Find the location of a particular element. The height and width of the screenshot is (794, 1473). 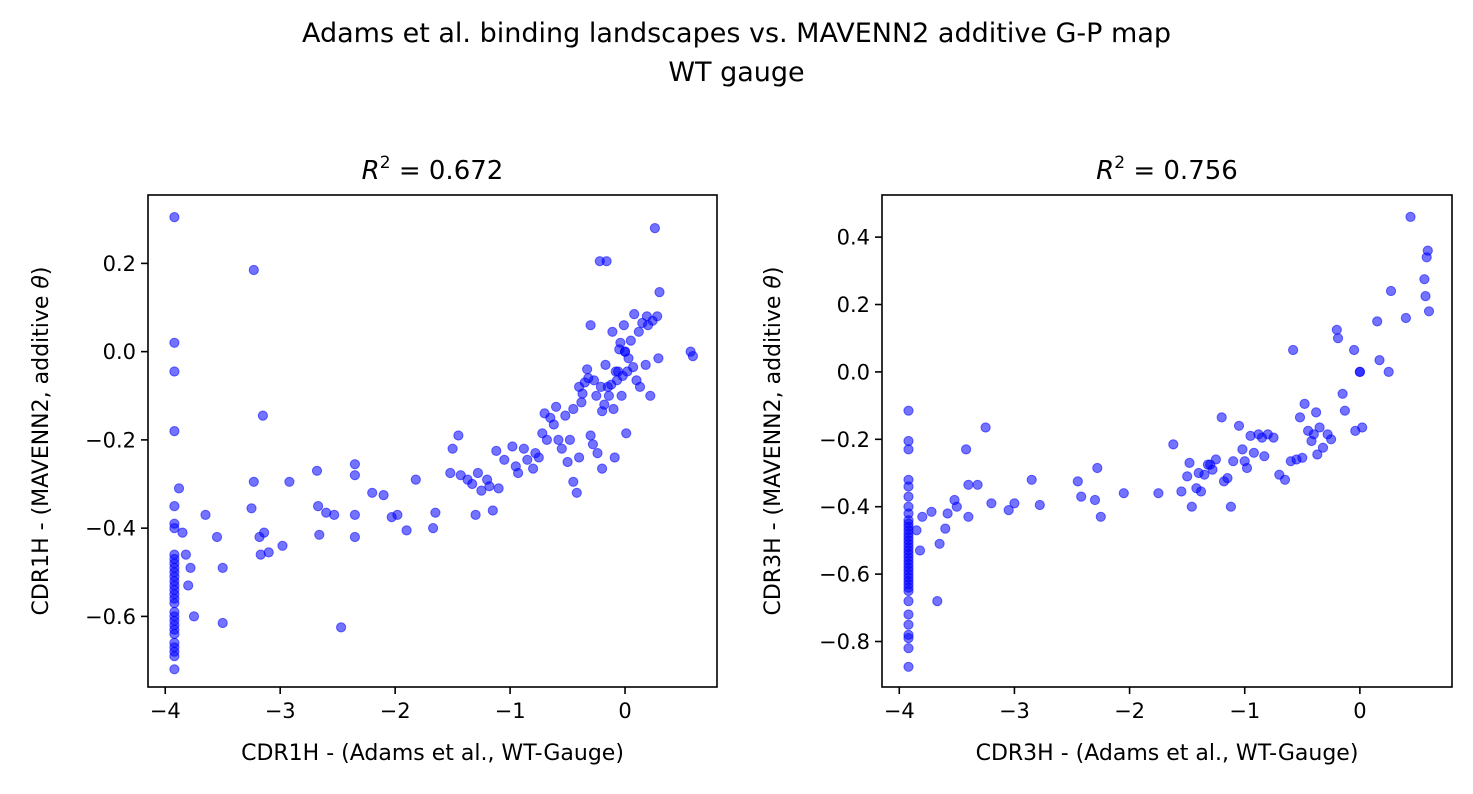

axes-title: R2 = 0.672 is located at coordinates (433, 169).